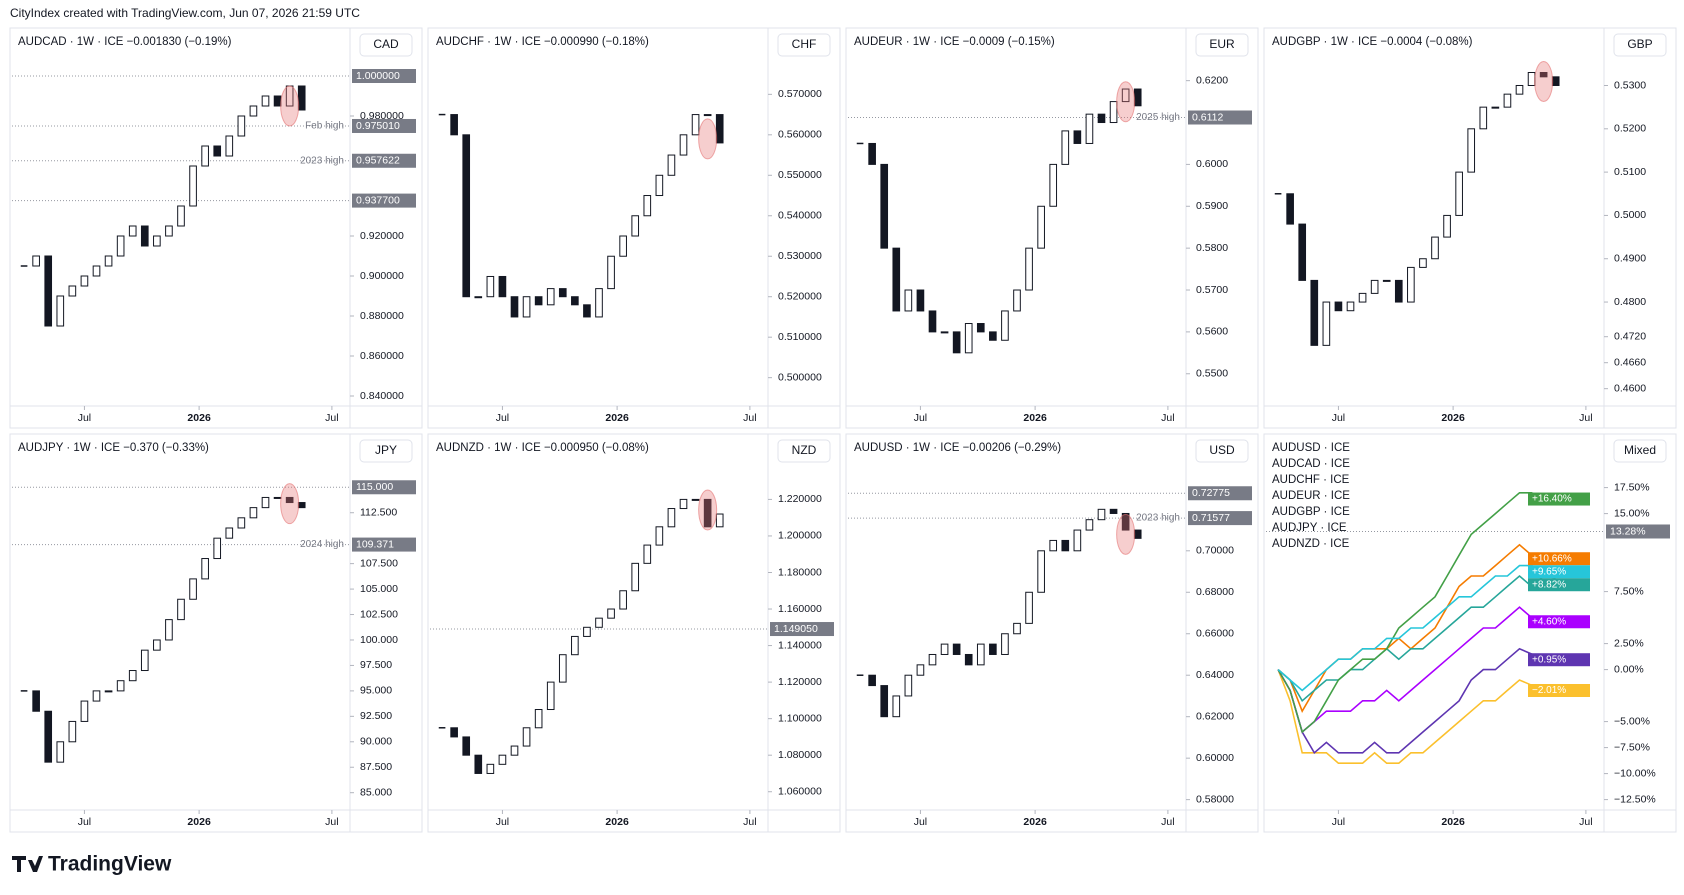  What do you see at coordinates (1629, 669) in the screenshot?
I see `y-tick-label: 0.00%` at bounding box center [1629, 669].